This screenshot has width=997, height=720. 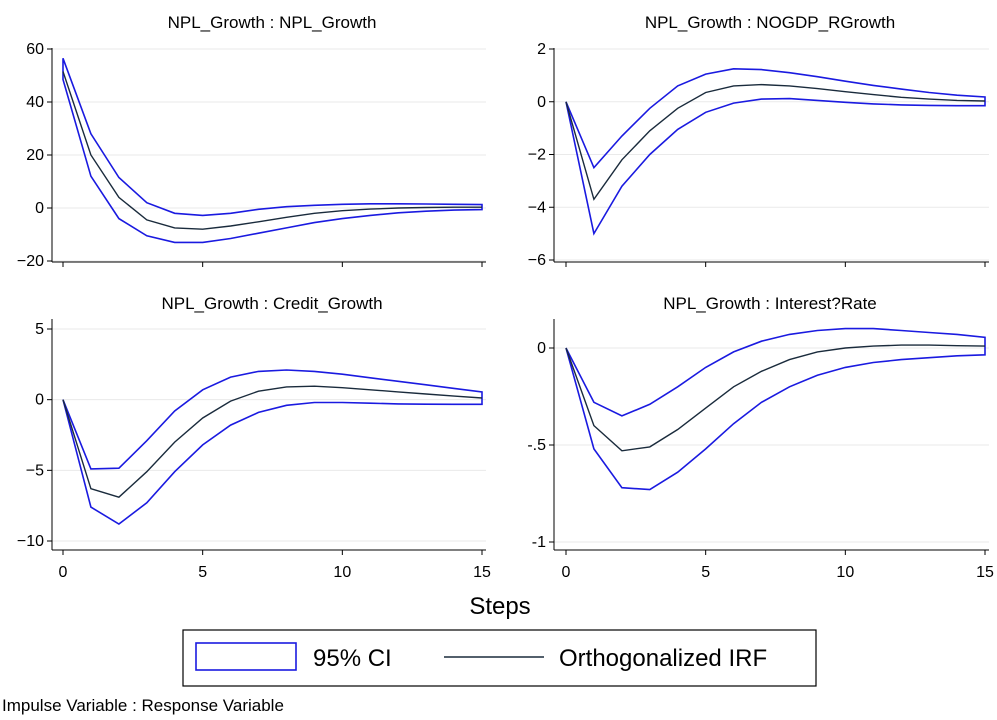 What do you see at coordinates (541, 49) in the screenshot?
I see `y-tick-label: 2` at bounding box center [541, 49].